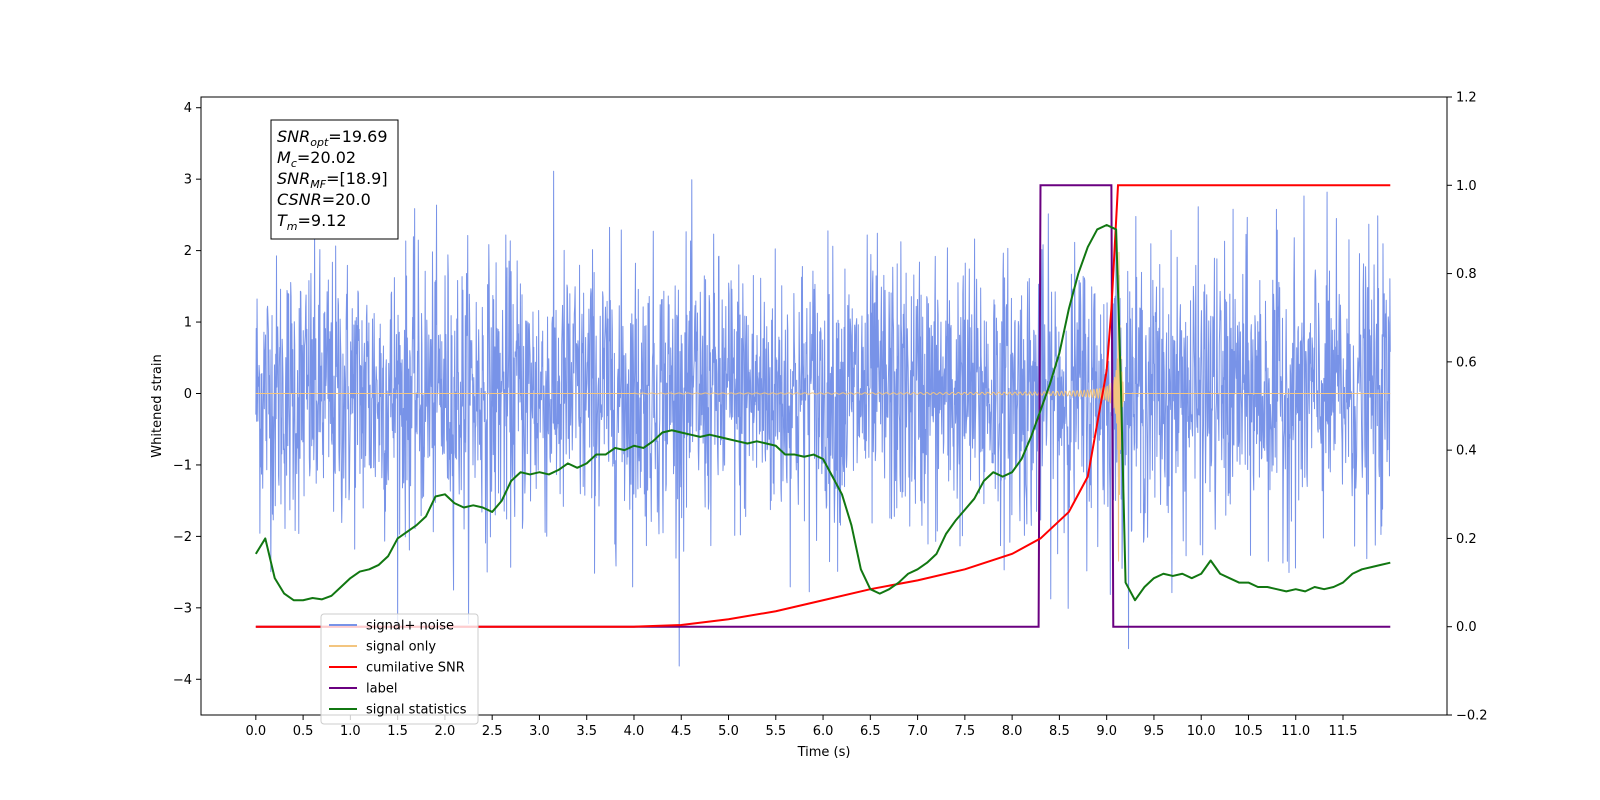  What do you see at coordinates (1466, 98) in the screenshot?
I see `y2-tick-label: 1.2` at bounding box center [1466, 98].